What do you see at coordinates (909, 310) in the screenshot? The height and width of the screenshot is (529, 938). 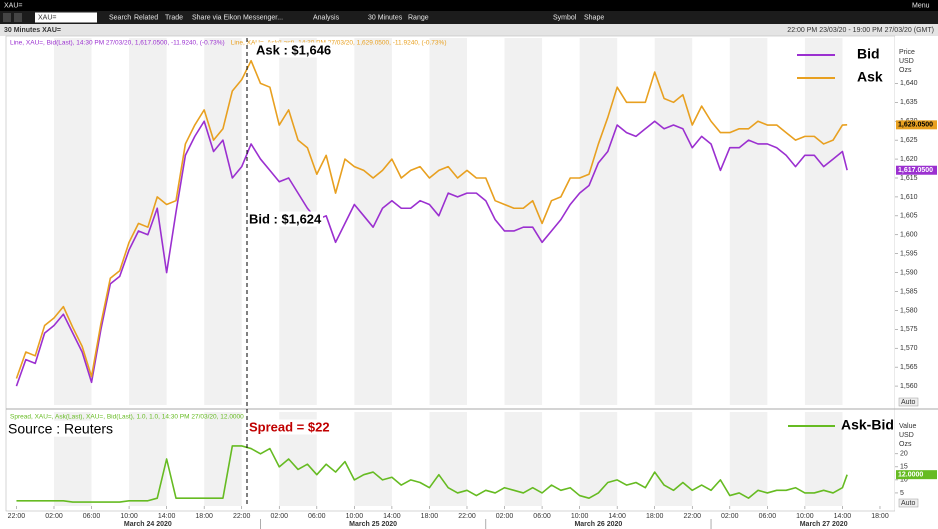 I see `y-tick-label: 1,580` at bounding box center [909, 310].